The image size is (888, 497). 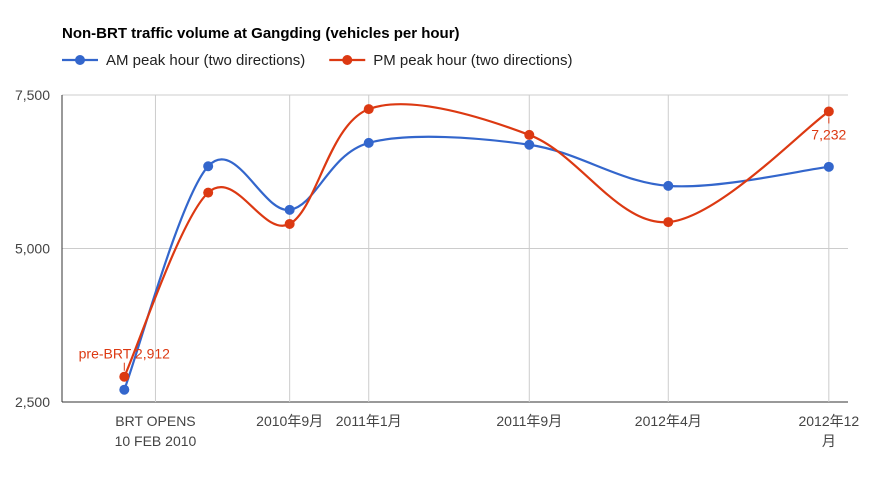 I want to click on y-tick-label: 2,500, so click(x=32, y=402).